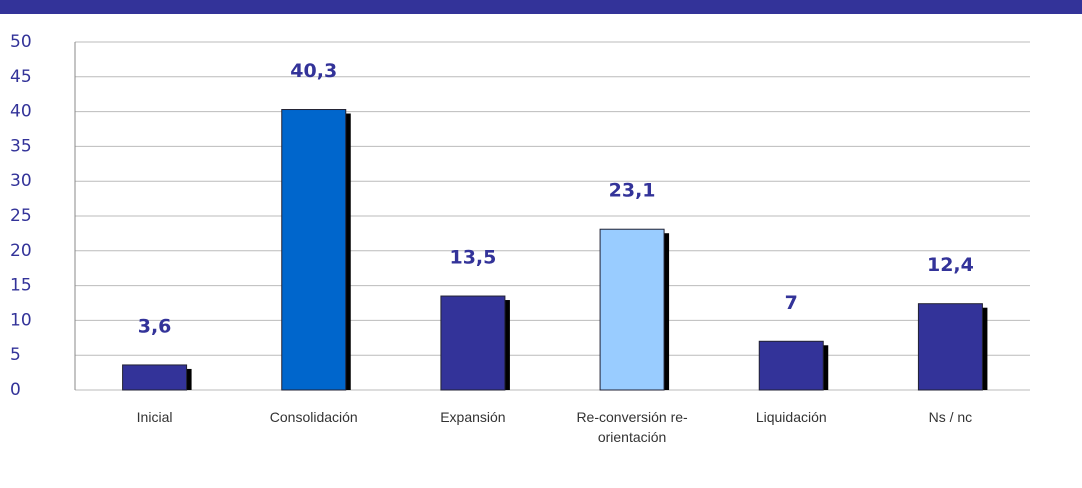  I want to click on y-tick-label: 10, so click(21, 320).